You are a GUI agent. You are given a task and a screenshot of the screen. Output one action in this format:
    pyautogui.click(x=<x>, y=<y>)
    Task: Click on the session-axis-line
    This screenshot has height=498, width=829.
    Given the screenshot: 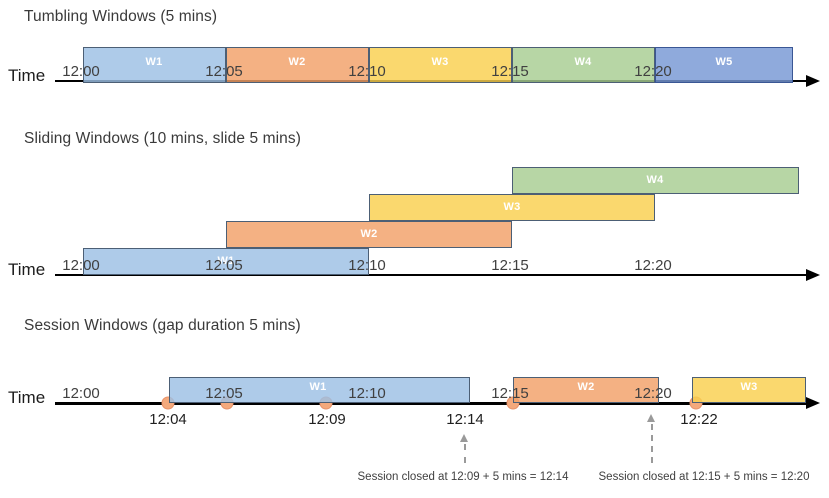 What is the action you would take?
    pyautogui.click(x=430, y=403)
    